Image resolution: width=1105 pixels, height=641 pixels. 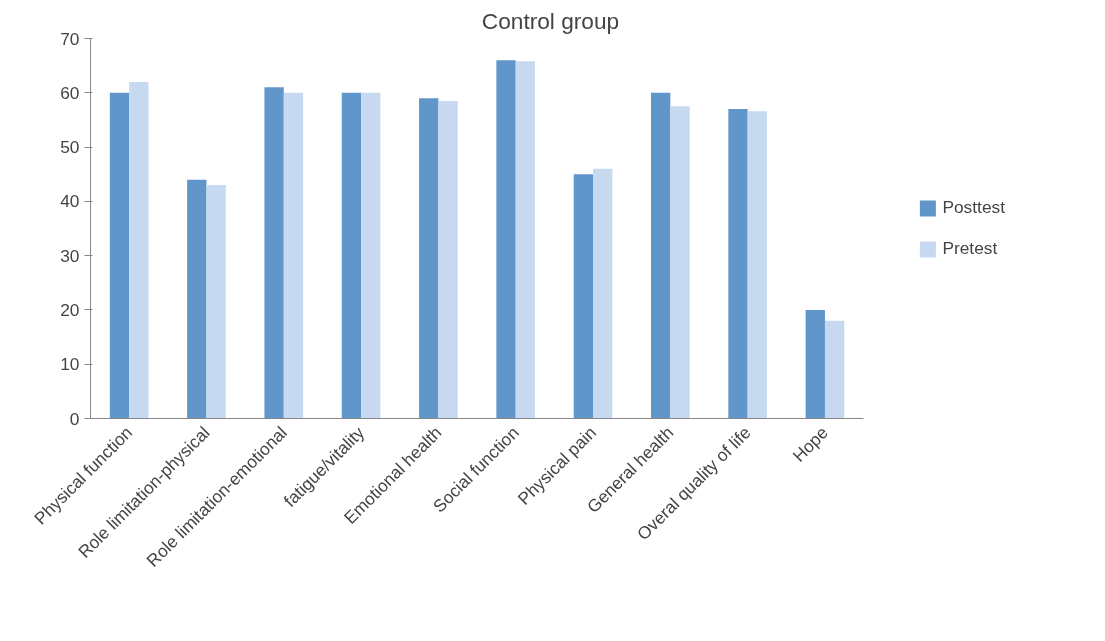 What do you see at coordinates (70, 201) in the screenshot?
I see `y-tick-label: 40` at bounding box center [70, 201].